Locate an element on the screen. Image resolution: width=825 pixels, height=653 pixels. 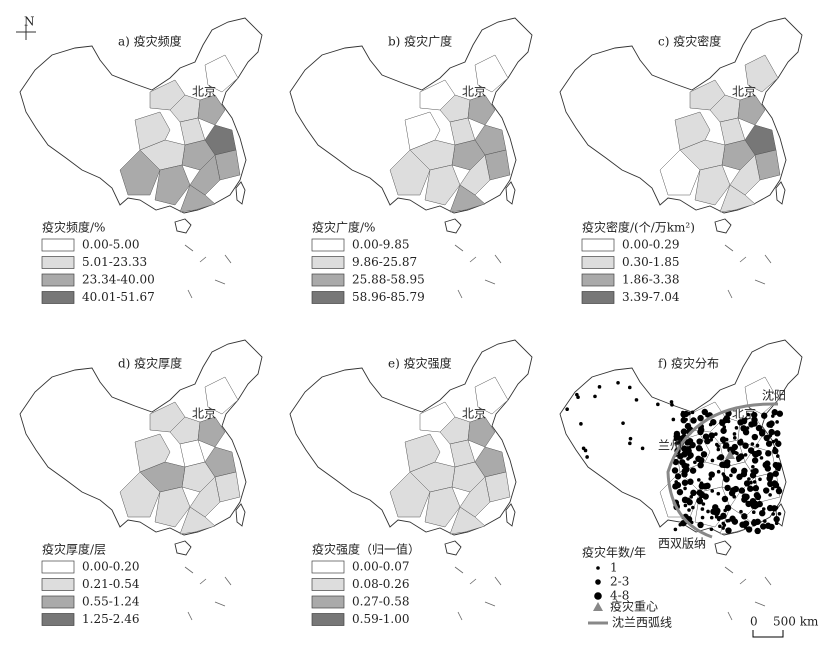
legend-label: 疫灾重心 is located at coordinates (634, 606).